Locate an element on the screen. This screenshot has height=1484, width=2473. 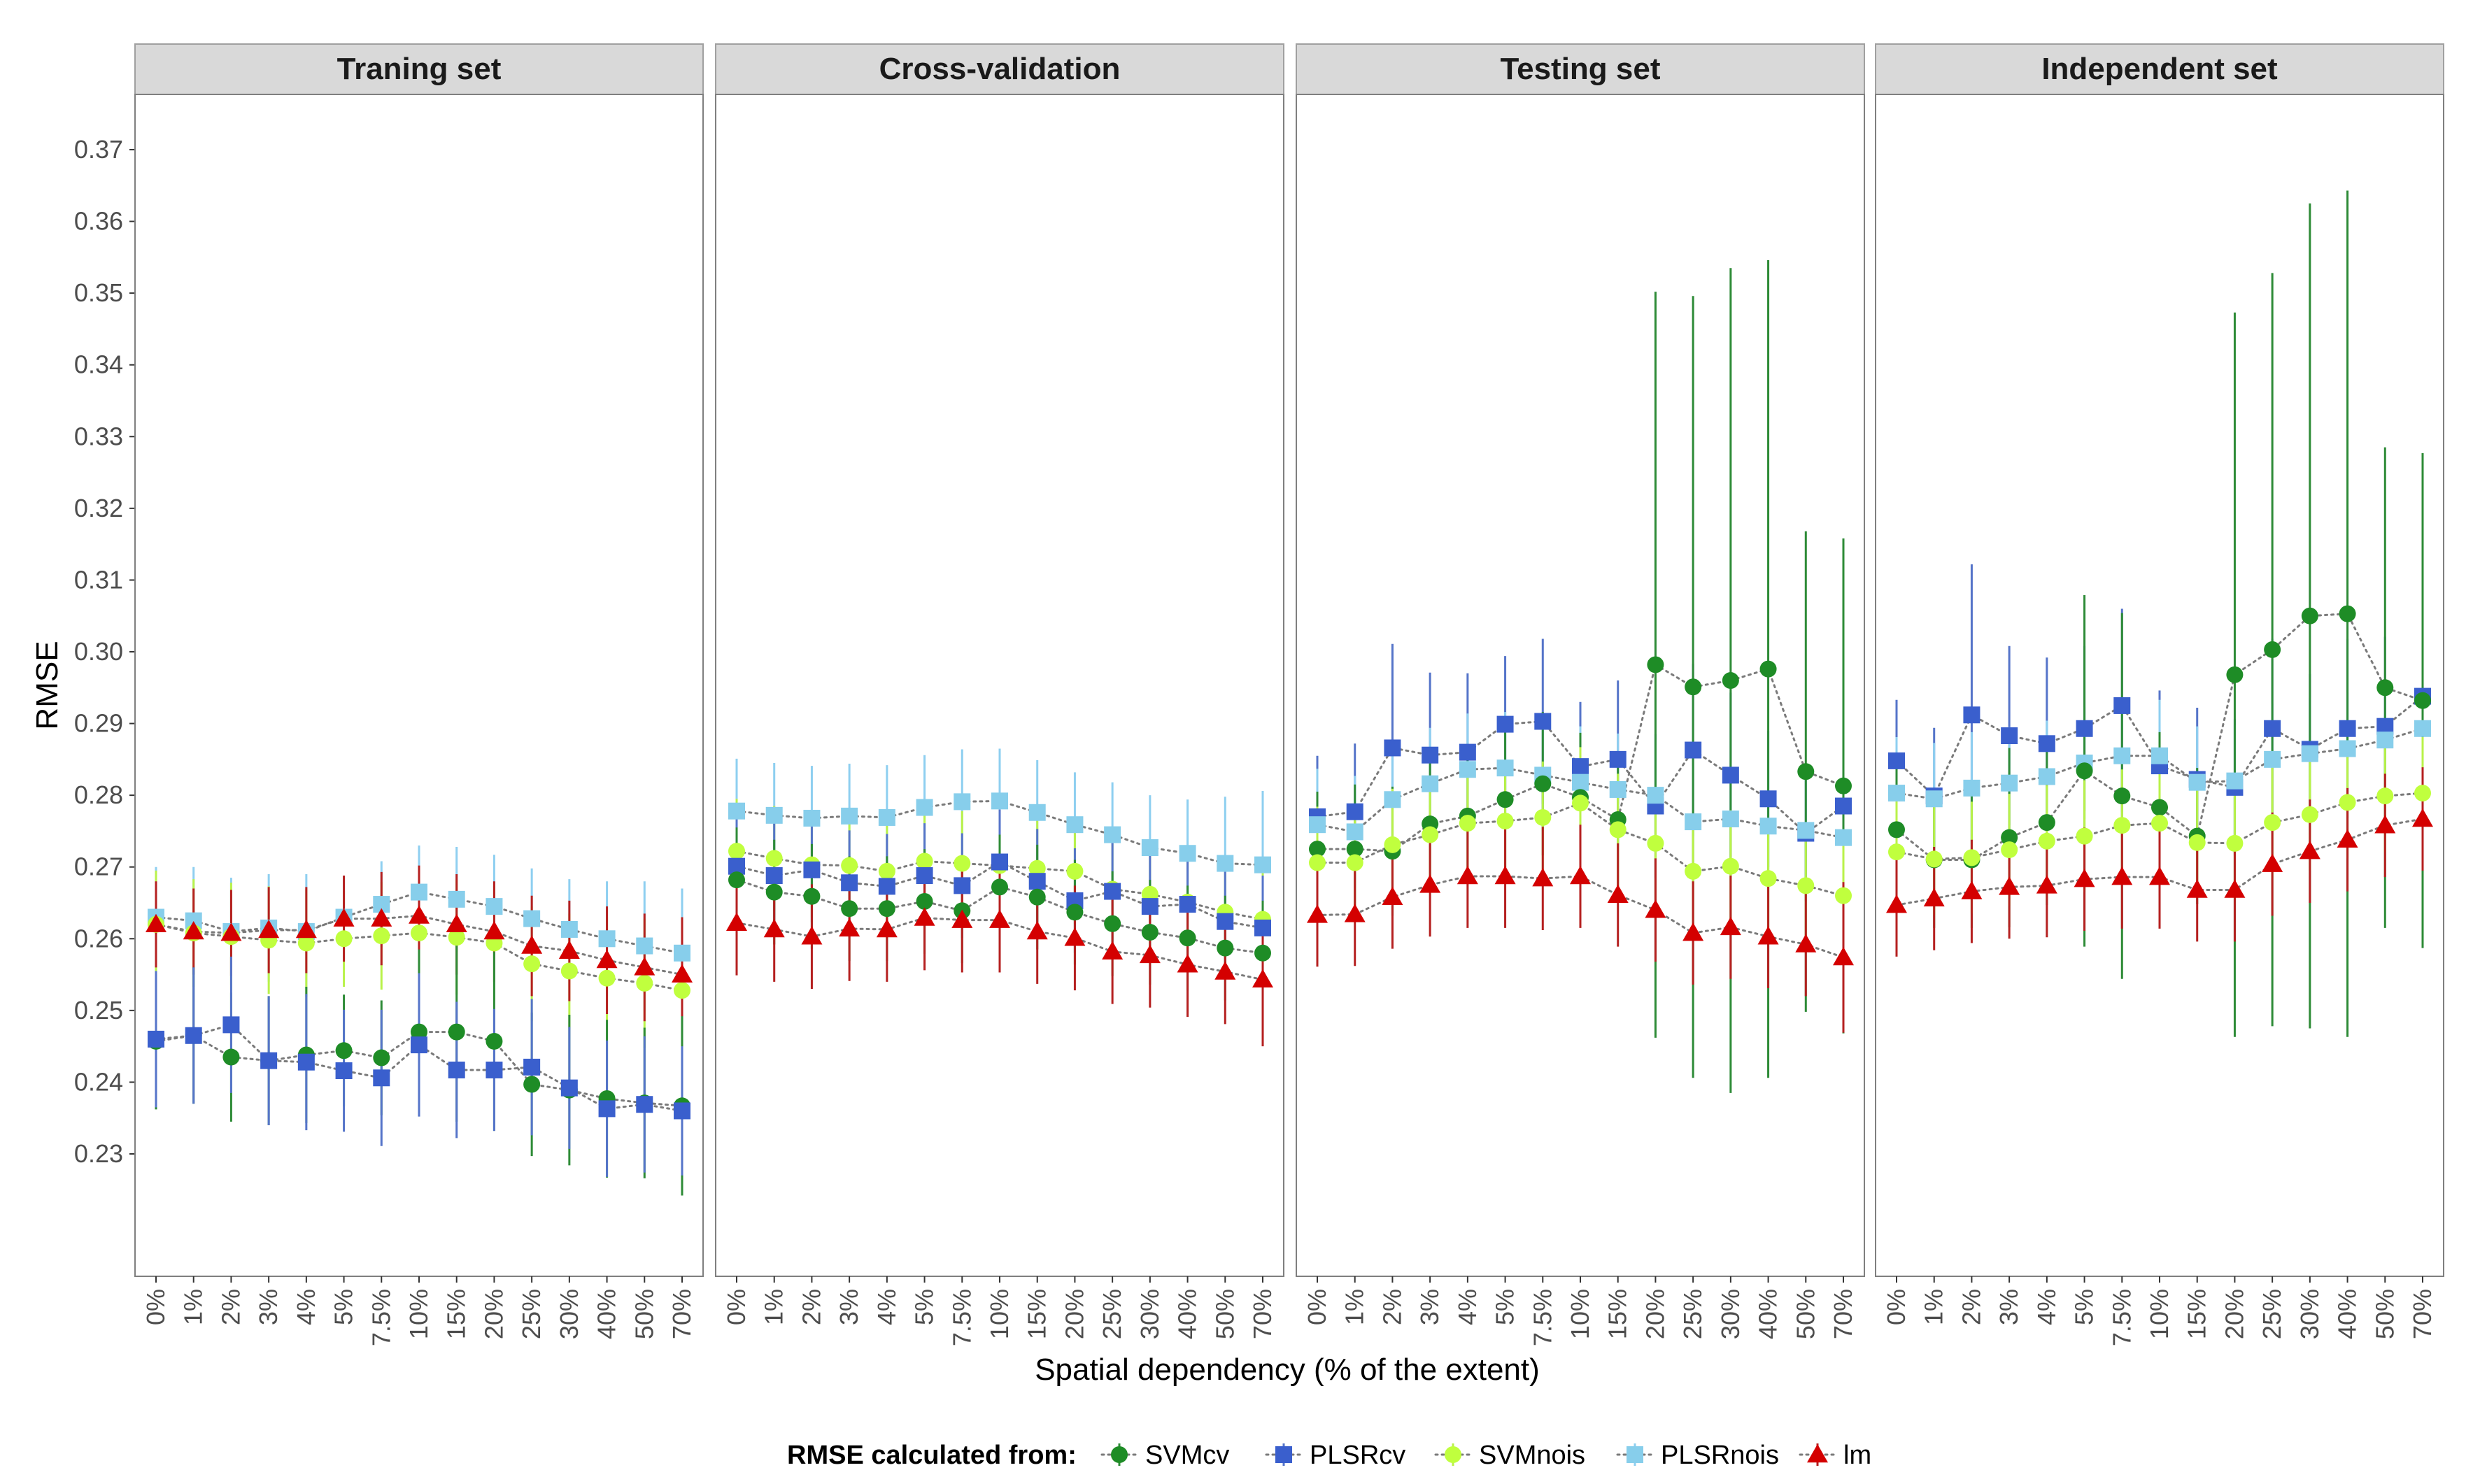
y-tick-label: 0.31 is located at coordinates (98, 579).